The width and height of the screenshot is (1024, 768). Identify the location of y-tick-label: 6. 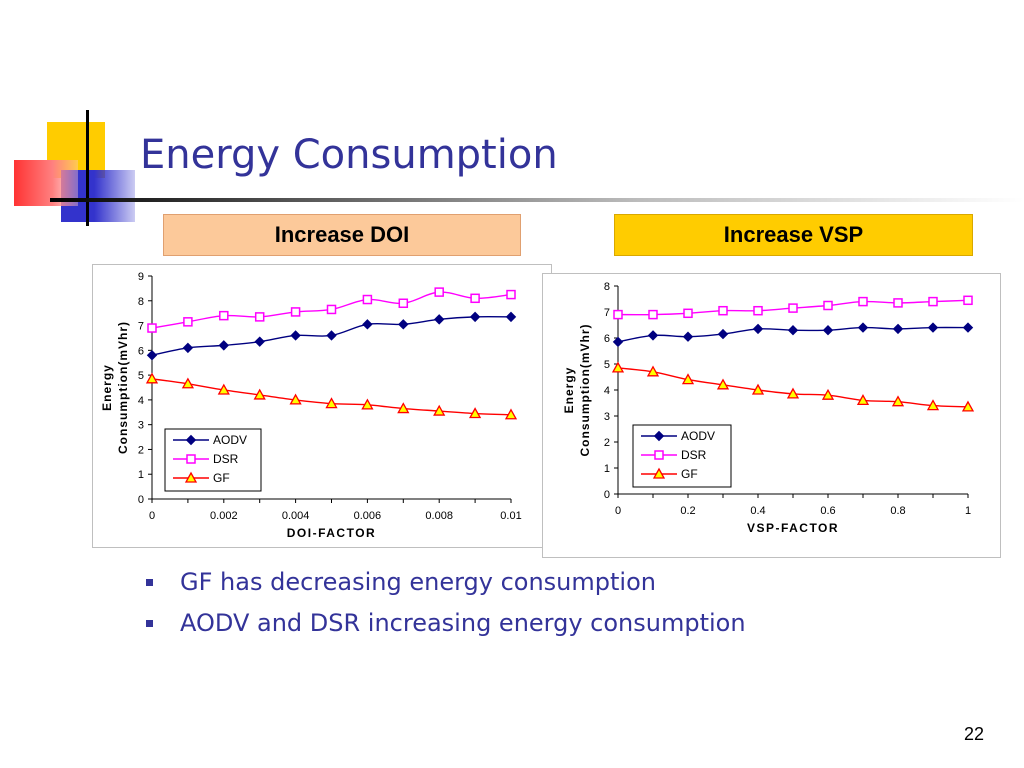
(141, 351).